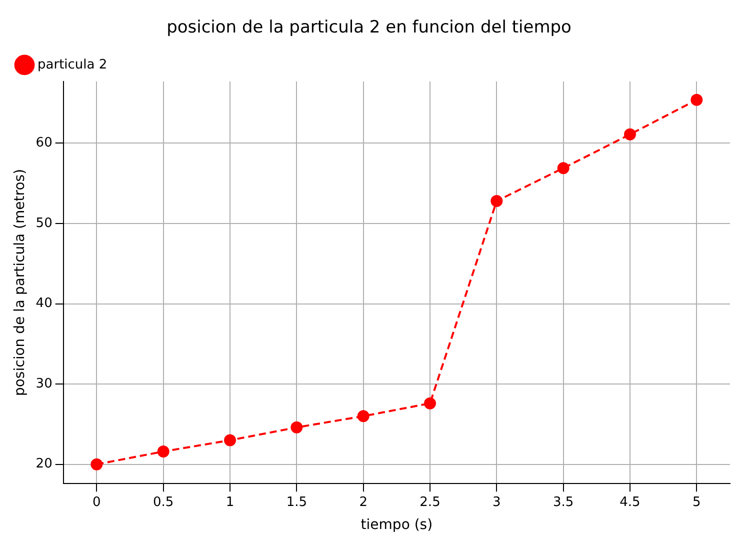  Describe the element at coordinates (630, 502) in the screenshot. I see `x-tick-label: 4.5` at that location.